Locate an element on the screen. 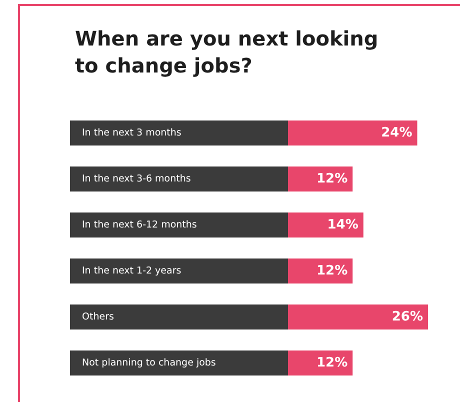  y-tick-label: In the next 3 months is located at coordinates (132, 133).